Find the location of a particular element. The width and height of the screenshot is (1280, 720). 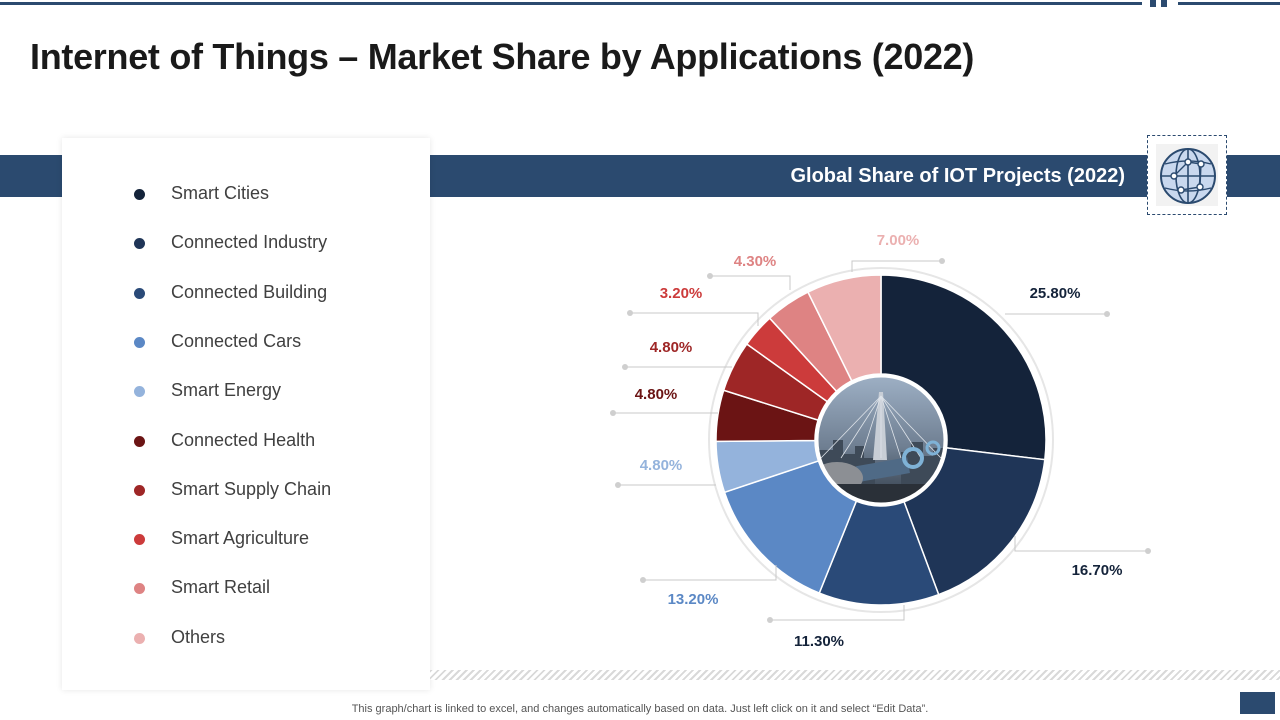

legend-label: Smart Agriculture is located at coordinates (240, 538).